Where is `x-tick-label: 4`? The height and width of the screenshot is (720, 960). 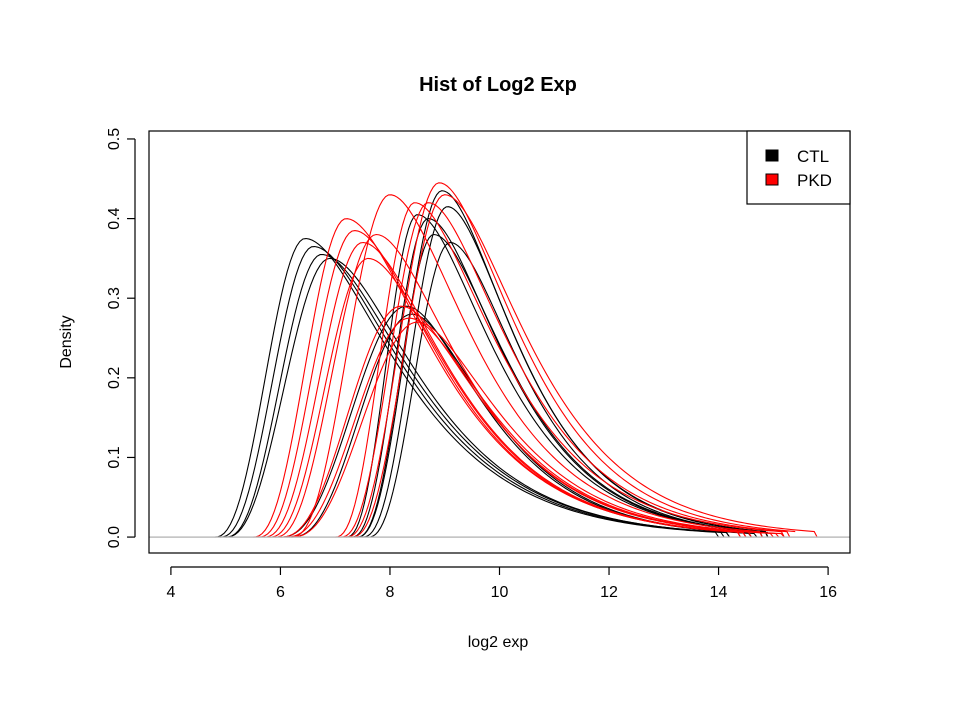 x-tick-label: 4 is located at coordinates (170, 592).